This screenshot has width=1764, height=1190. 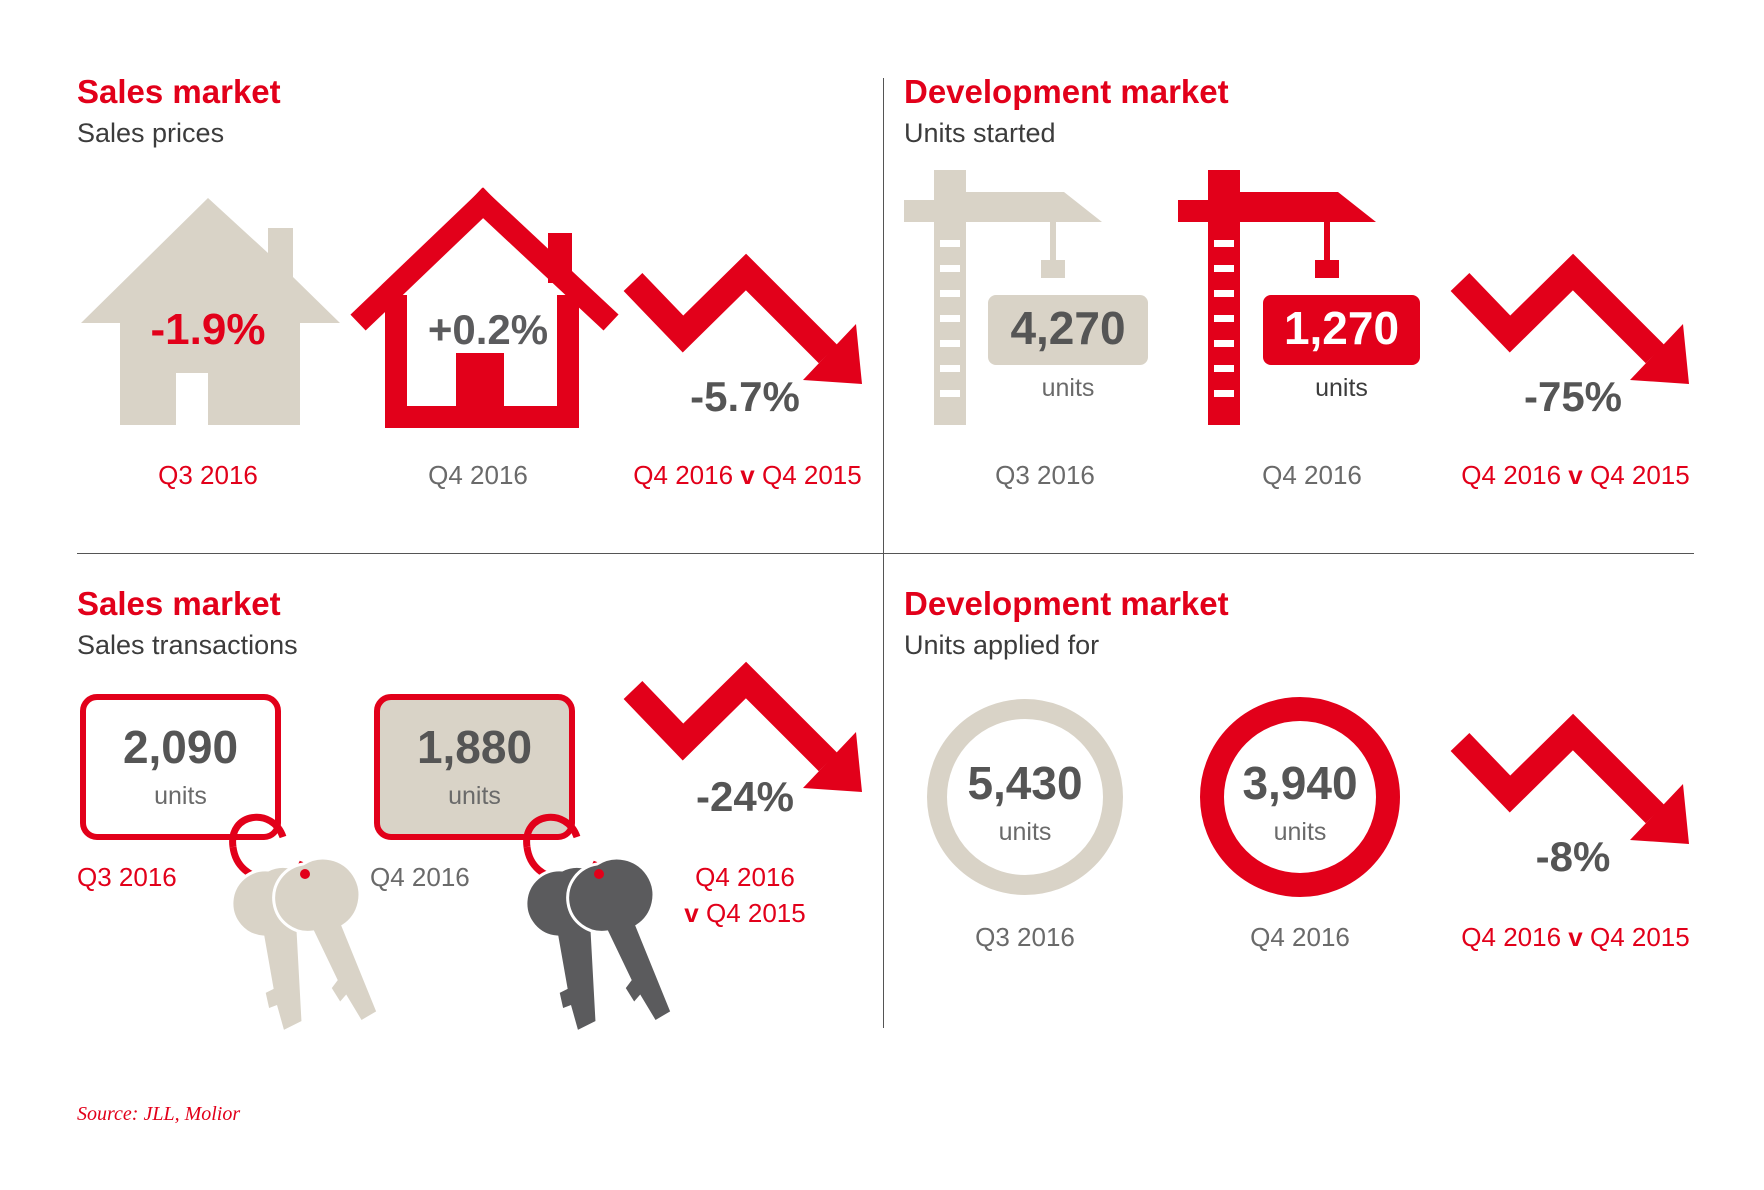 What do you see at coordinates (1573, 856) in the screenshot?
I see `change-value: -8%` at bounding box center [1573, 856].